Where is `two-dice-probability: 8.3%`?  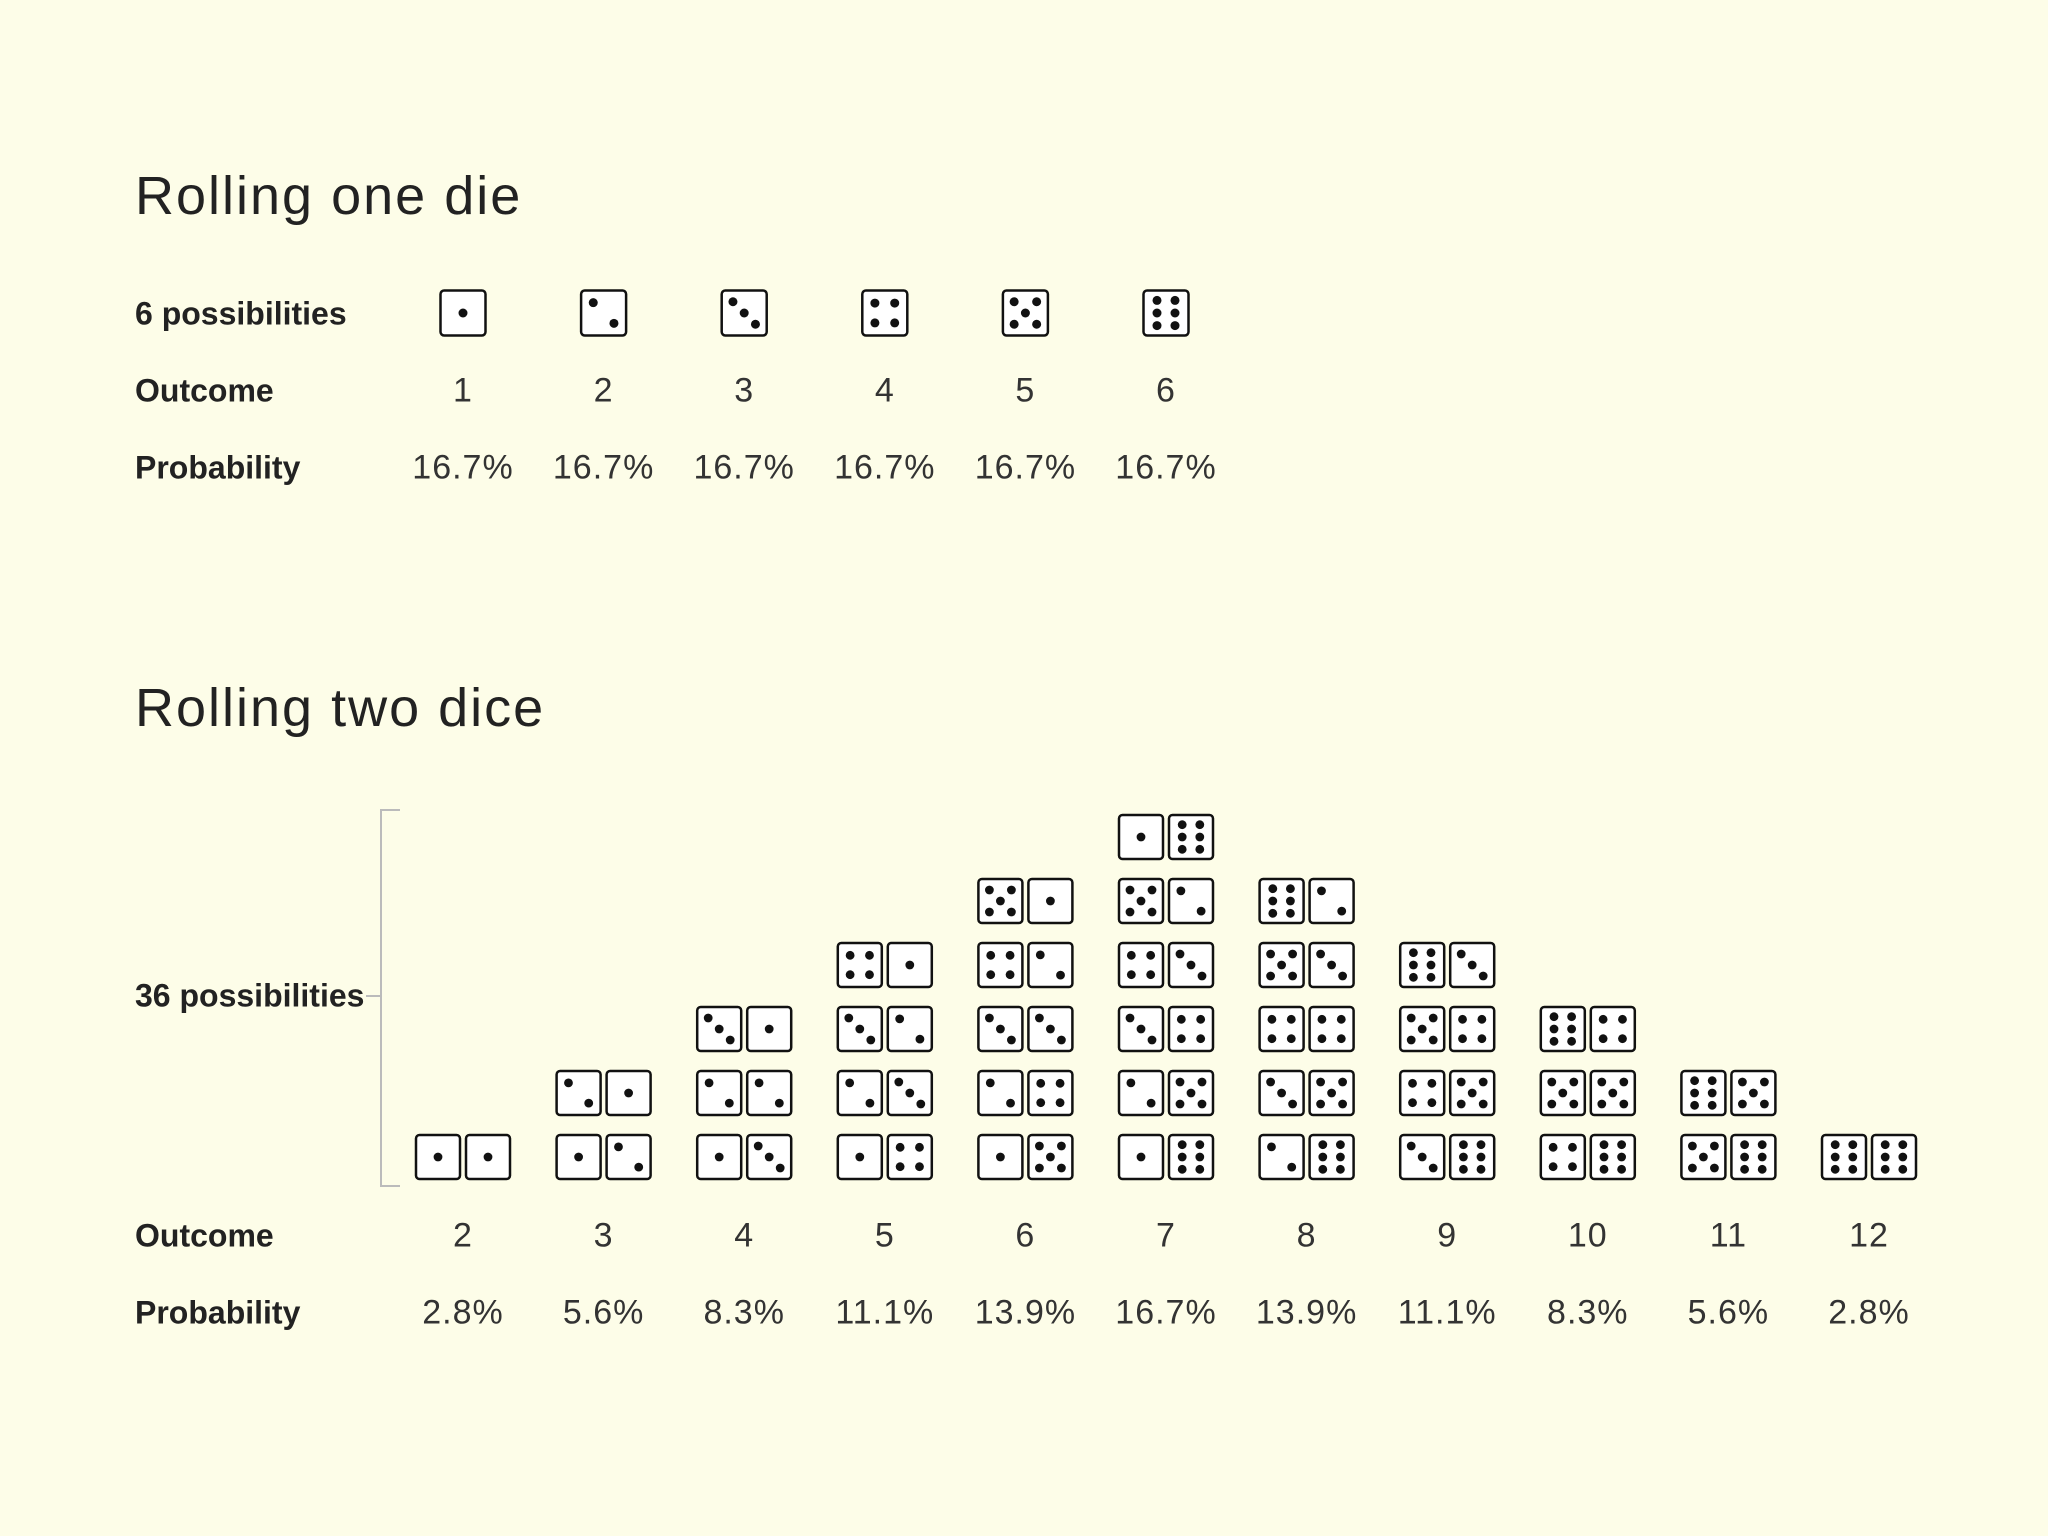
two-dice-probability: 8.3% is located at coordinates (744, 1312).